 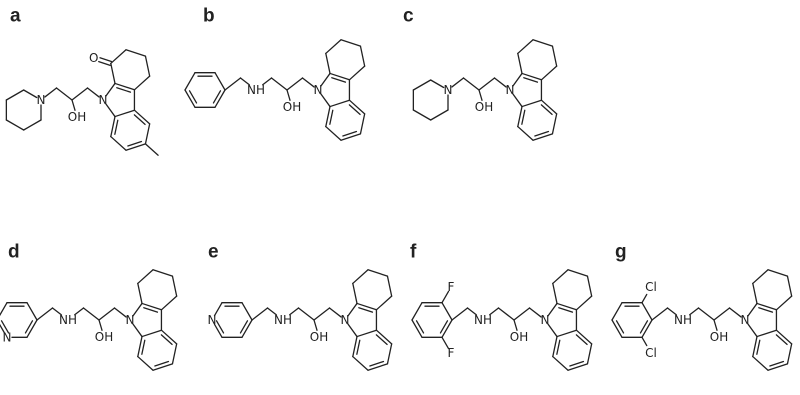 I want to click on panel-label: a, so click(x=15, y=16).